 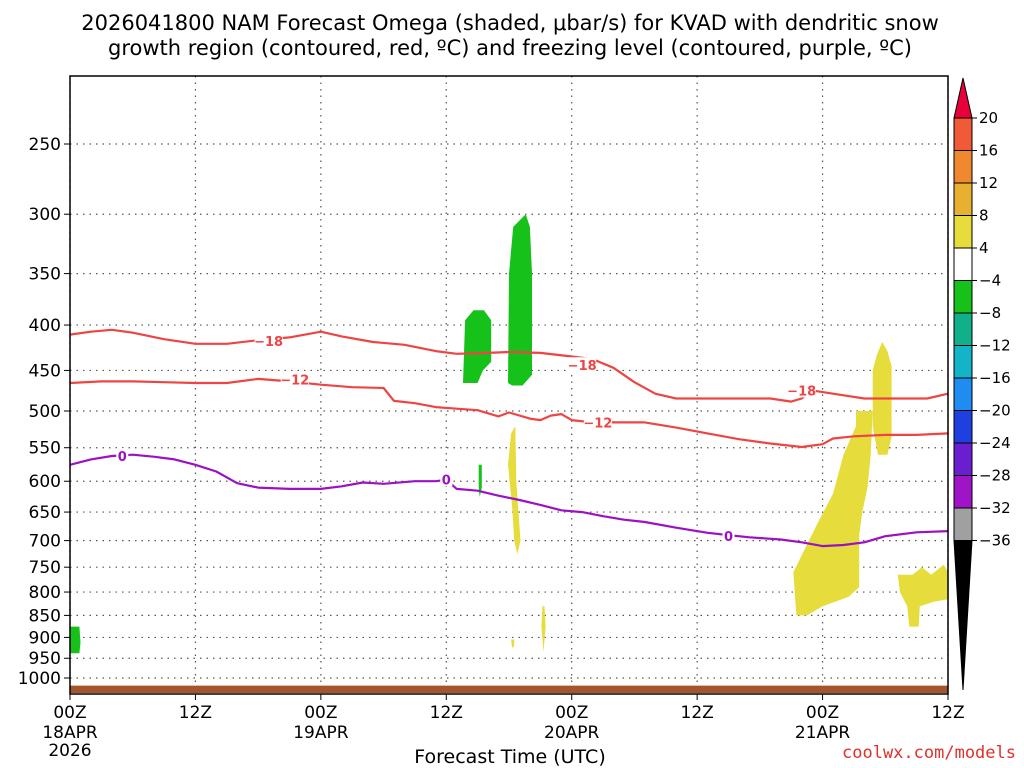 I want to click on colorbar-label-10: −24, so click(x=995, y=443).